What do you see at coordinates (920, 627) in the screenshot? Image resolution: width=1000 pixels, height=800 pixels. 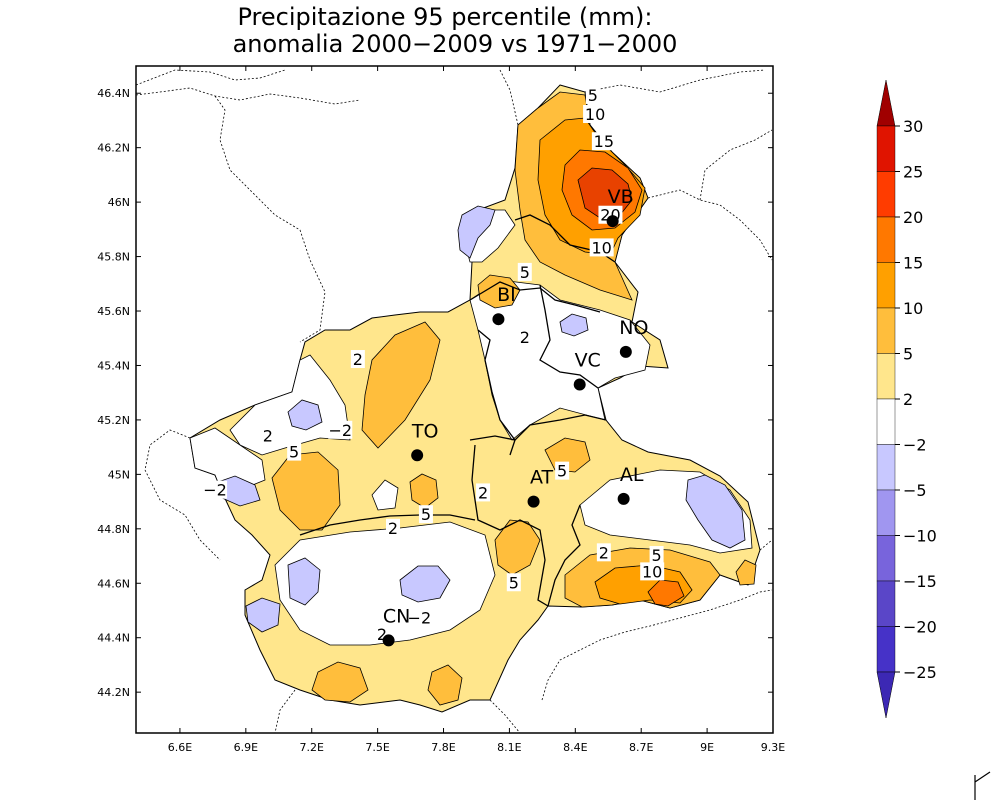 I see `colorbar-label: −20` at bounding box center [920, 627].